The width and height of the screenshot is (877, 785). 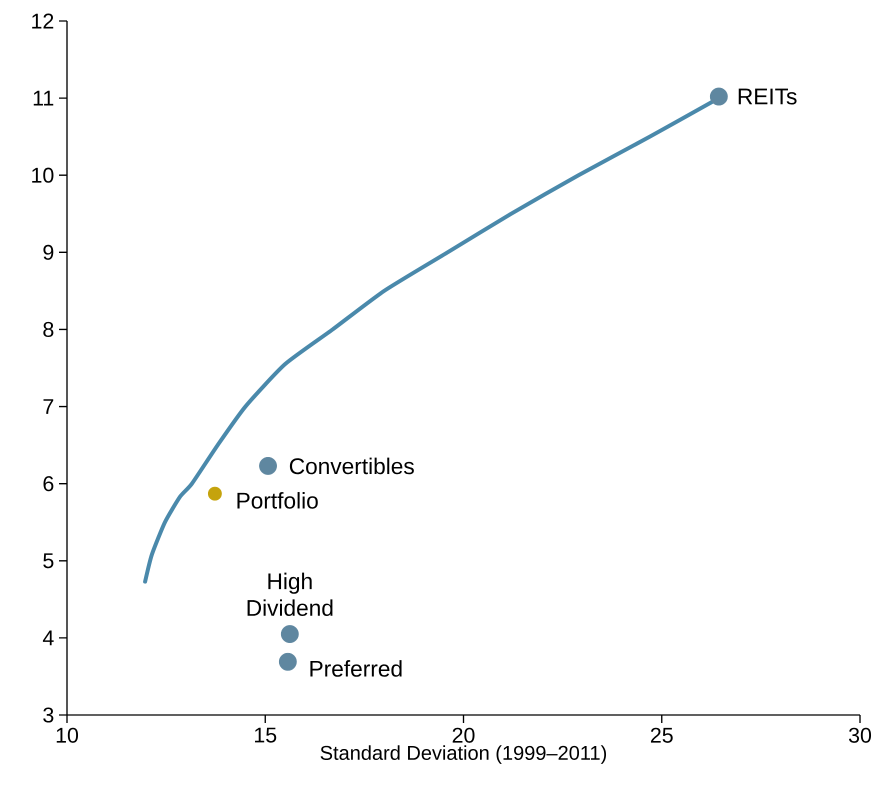 What do you see at coordinates (463, 754) in the screenshot?
I see `x-axis-title: Standard Deviation (1999–2011)` at bounding box center [463, 754].